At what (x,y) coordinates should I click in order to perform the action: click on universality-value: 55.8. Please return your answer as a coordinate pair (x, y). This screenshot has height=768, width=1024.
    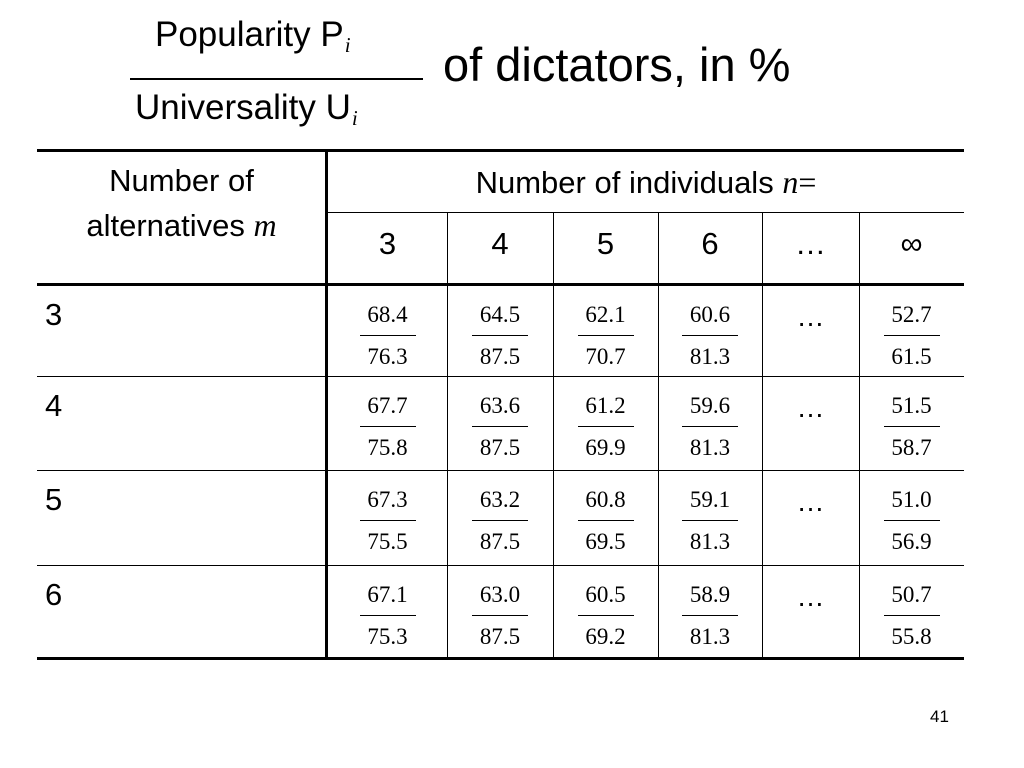
    Looking at the image, I should click on (911, 636).